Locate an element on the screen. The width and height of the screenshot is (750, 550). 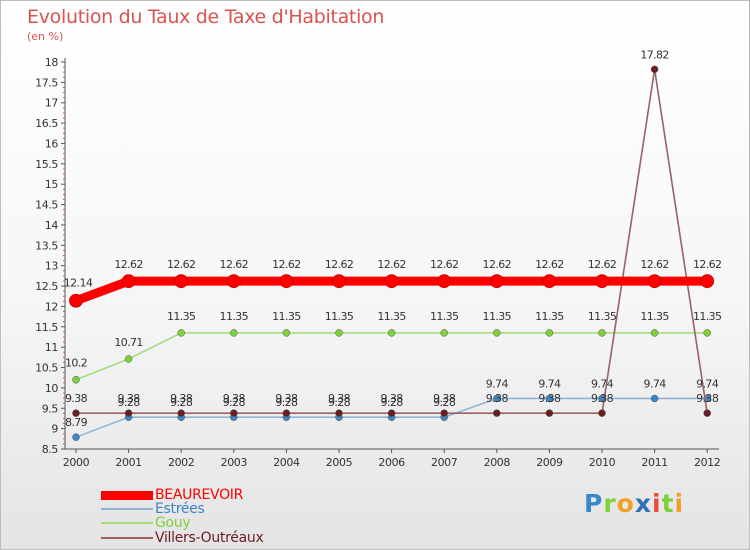
x-tick-label: 2005 is located at coordinates (339, 462).